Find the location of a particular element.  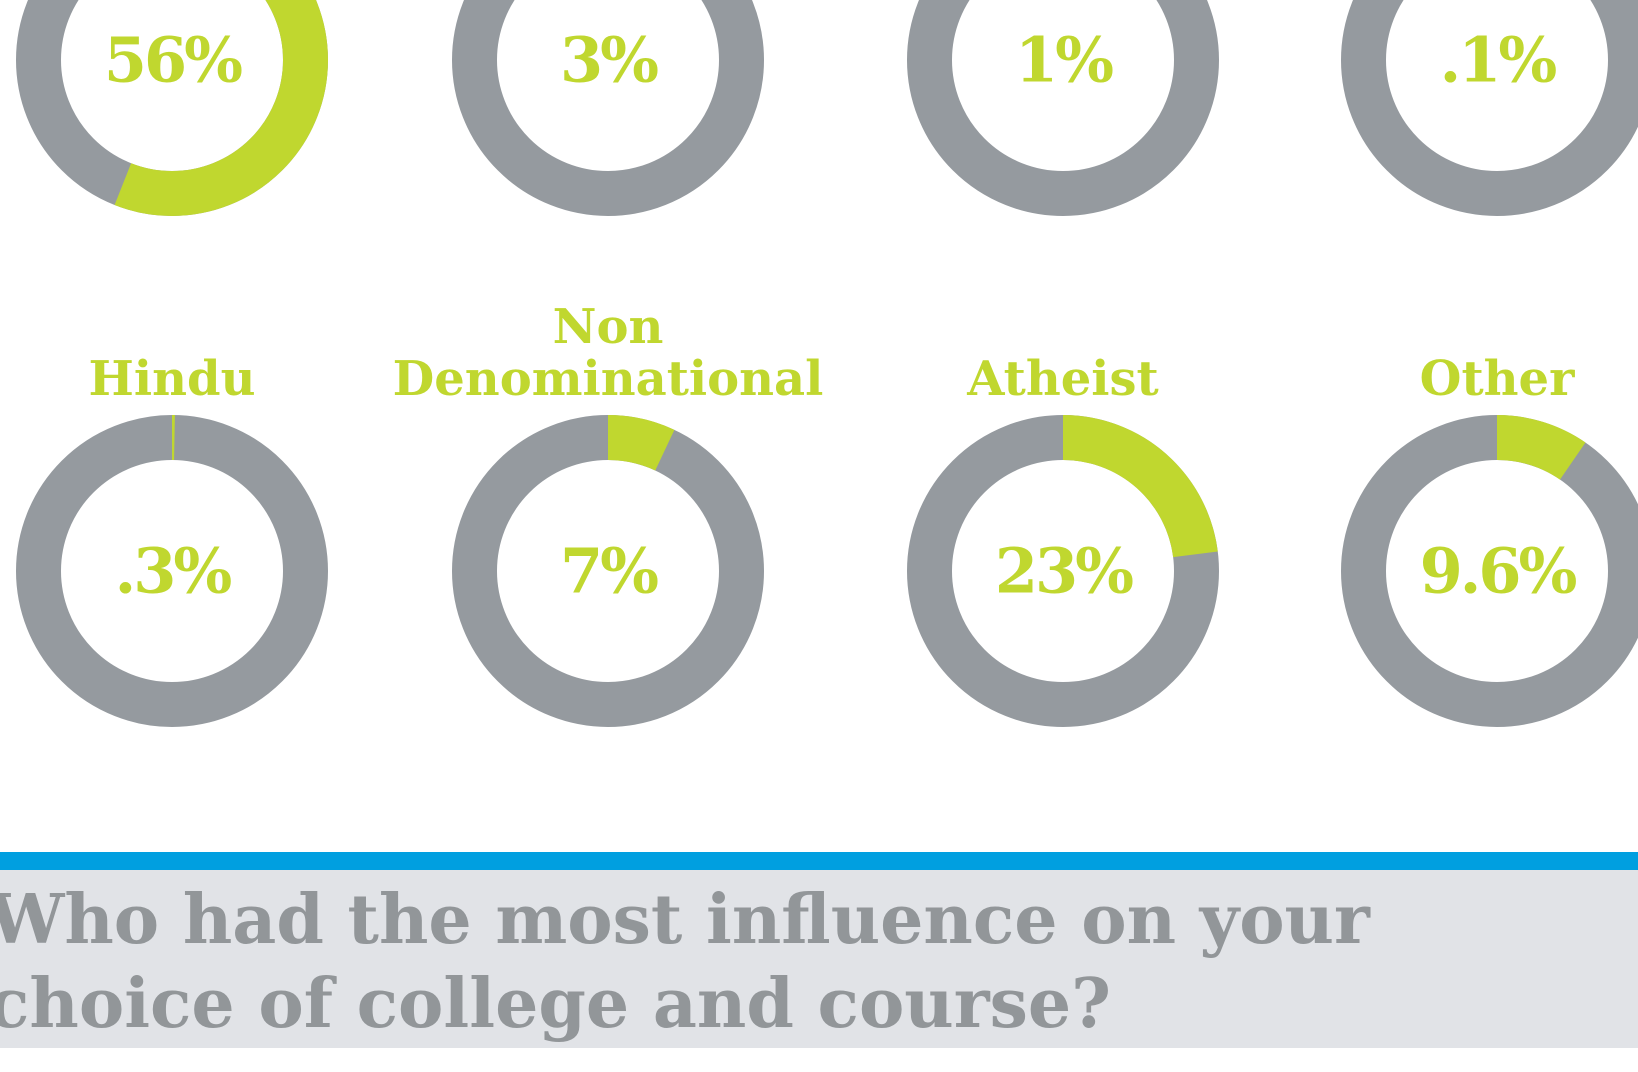

value-label: .3% is located at coordinates (173, 571).